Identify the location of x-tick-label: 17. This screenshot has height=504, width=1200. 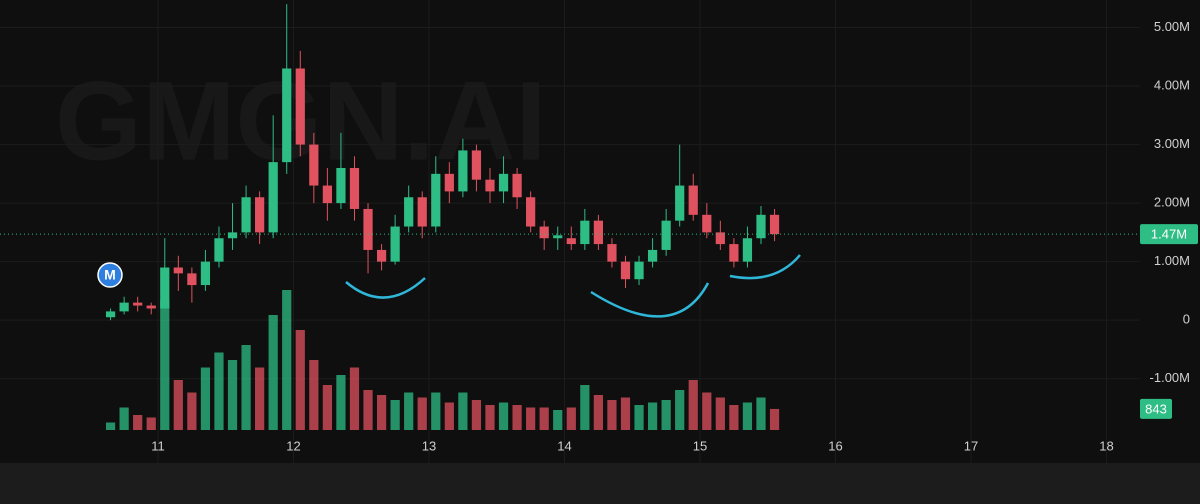
(971, 445).